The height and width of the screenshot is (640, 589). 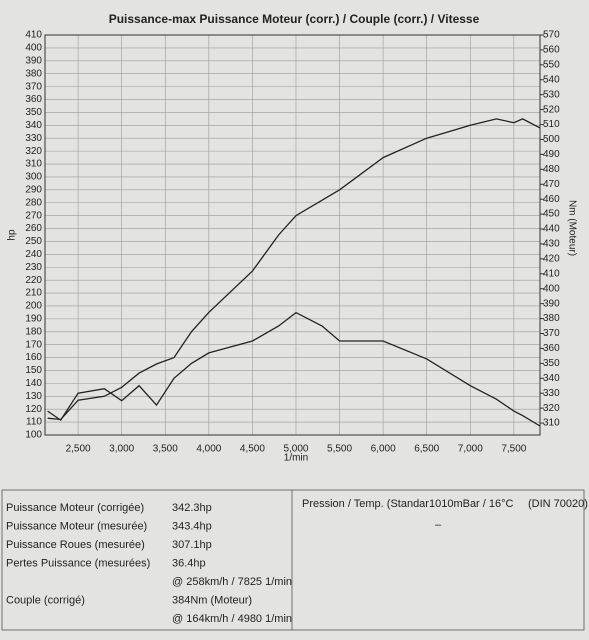 I want to click on y-tick-label: 380, so click(x=33, y=73).